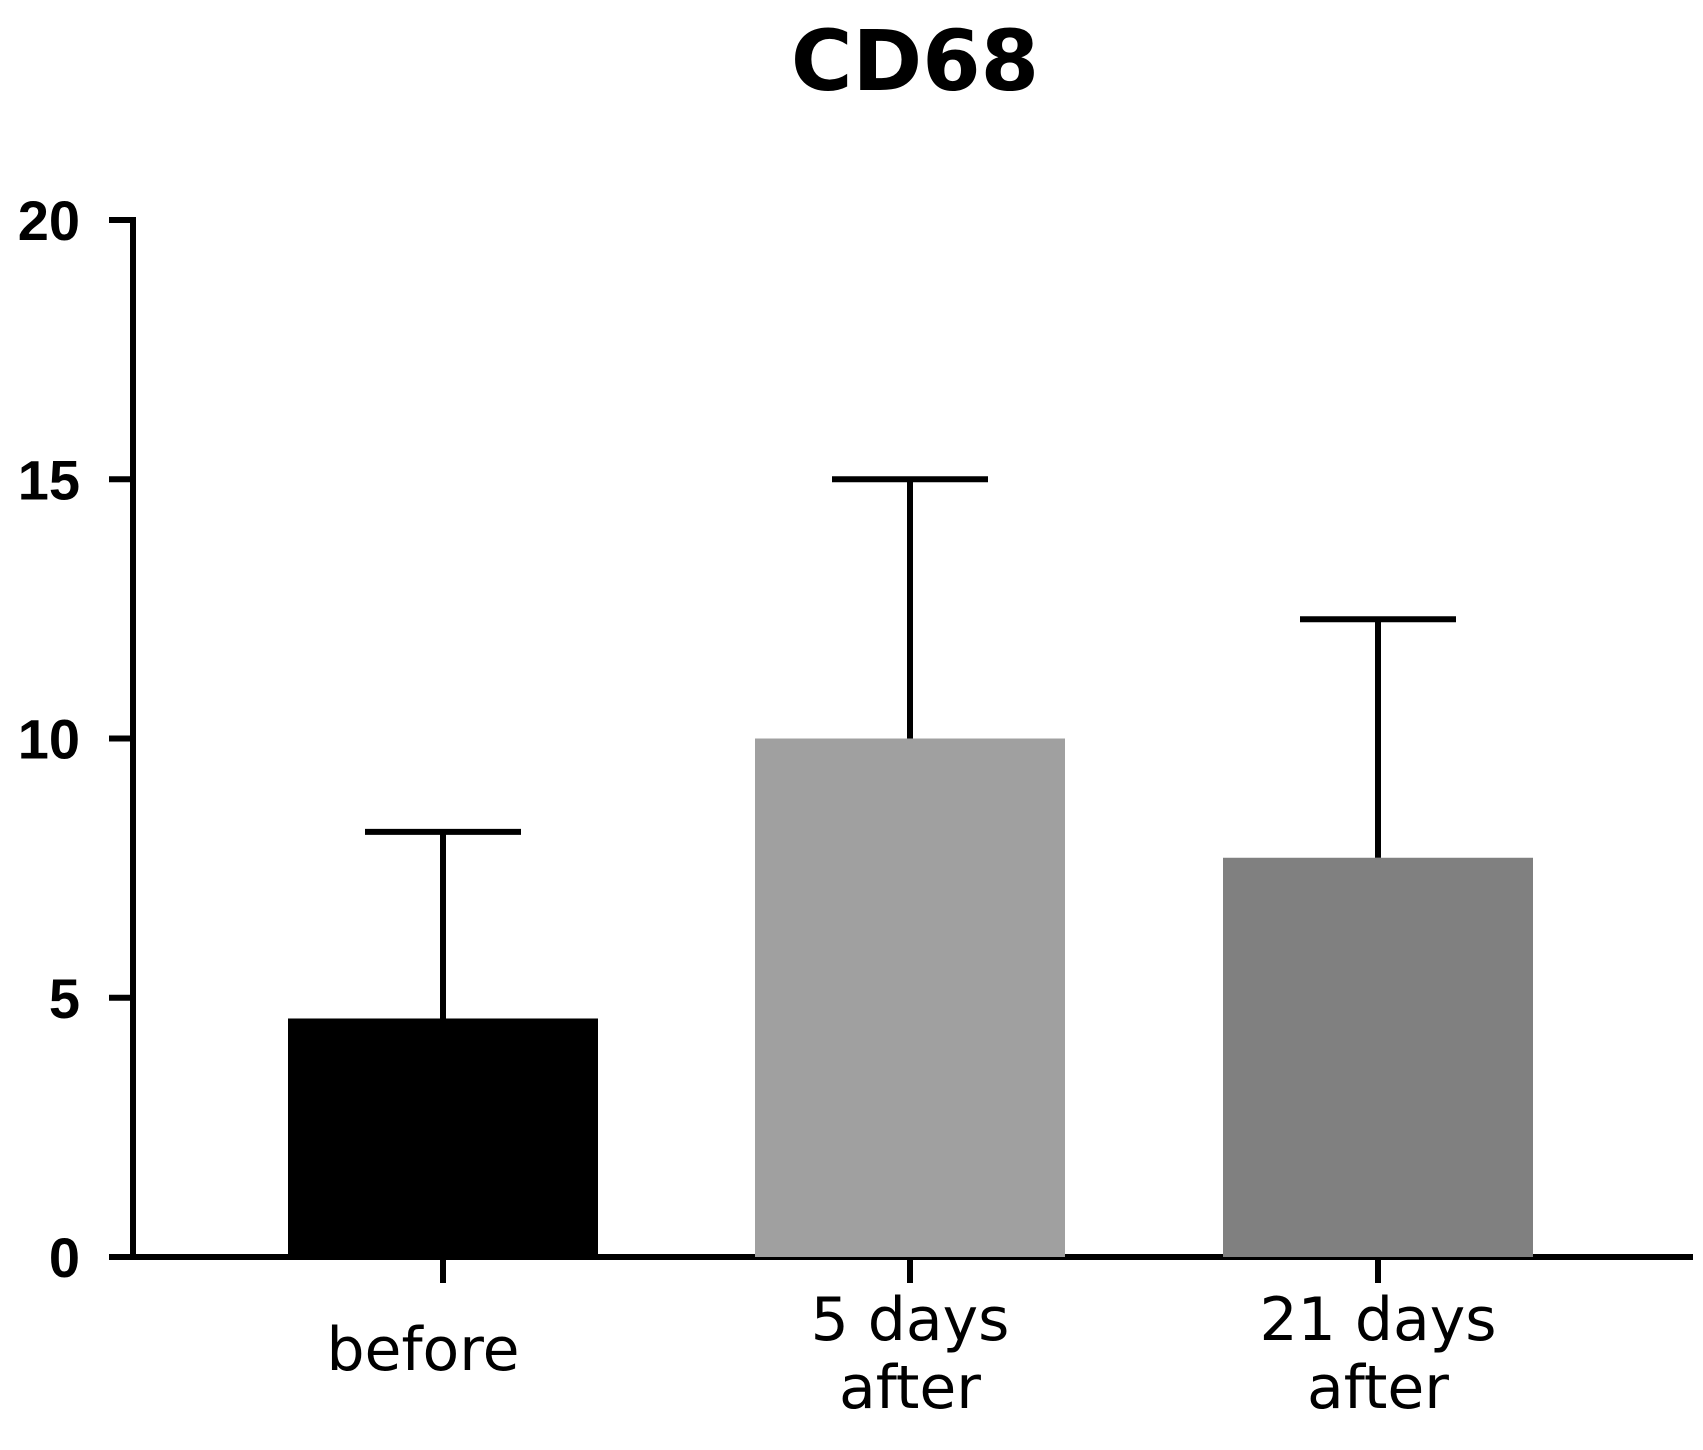 The image size is (1703, 1450). Describe the element at coordinates (422, 1350) in the screenshot. I see `x-tick-label: before` at that location.